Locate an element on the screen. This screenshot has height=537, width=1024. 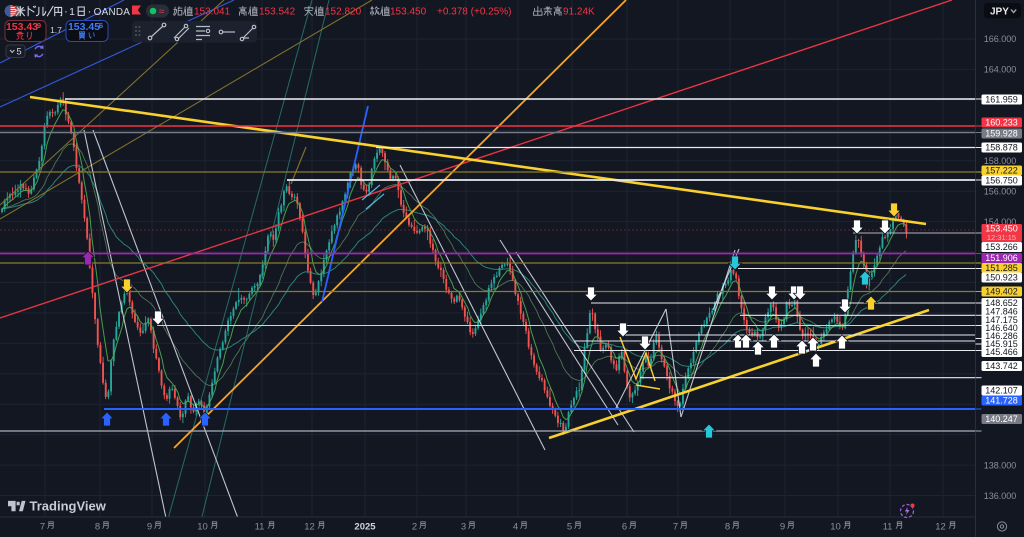
svg-text: 2025 is located at coordinates (365, 527).